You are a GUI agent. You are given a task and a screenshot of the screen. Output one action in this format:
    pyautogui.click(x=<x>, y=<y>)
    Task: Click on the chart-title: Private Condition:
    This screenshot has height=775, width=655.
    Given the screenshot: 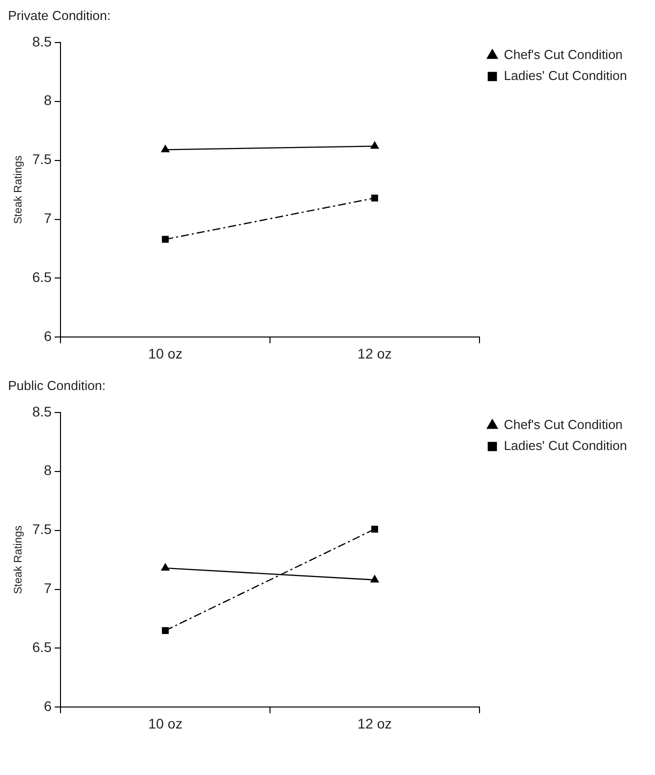 What is the action you would take?
    pyautogui.click(x=60, y=15)
    